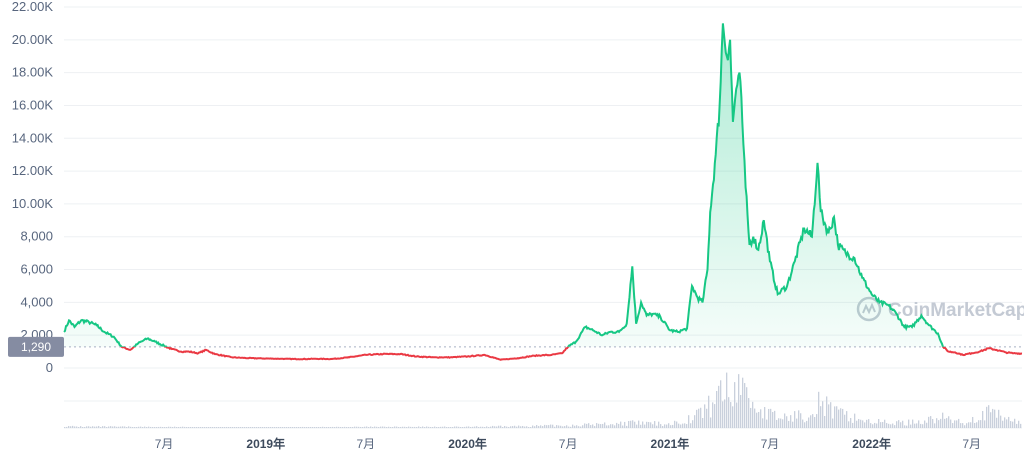 This screenshot has height=459, width=1024. What do you see at coordinates (33, 7) in the screenshot?
I see `y-tick-label: 22.00K` at bounding box center [33, 7].